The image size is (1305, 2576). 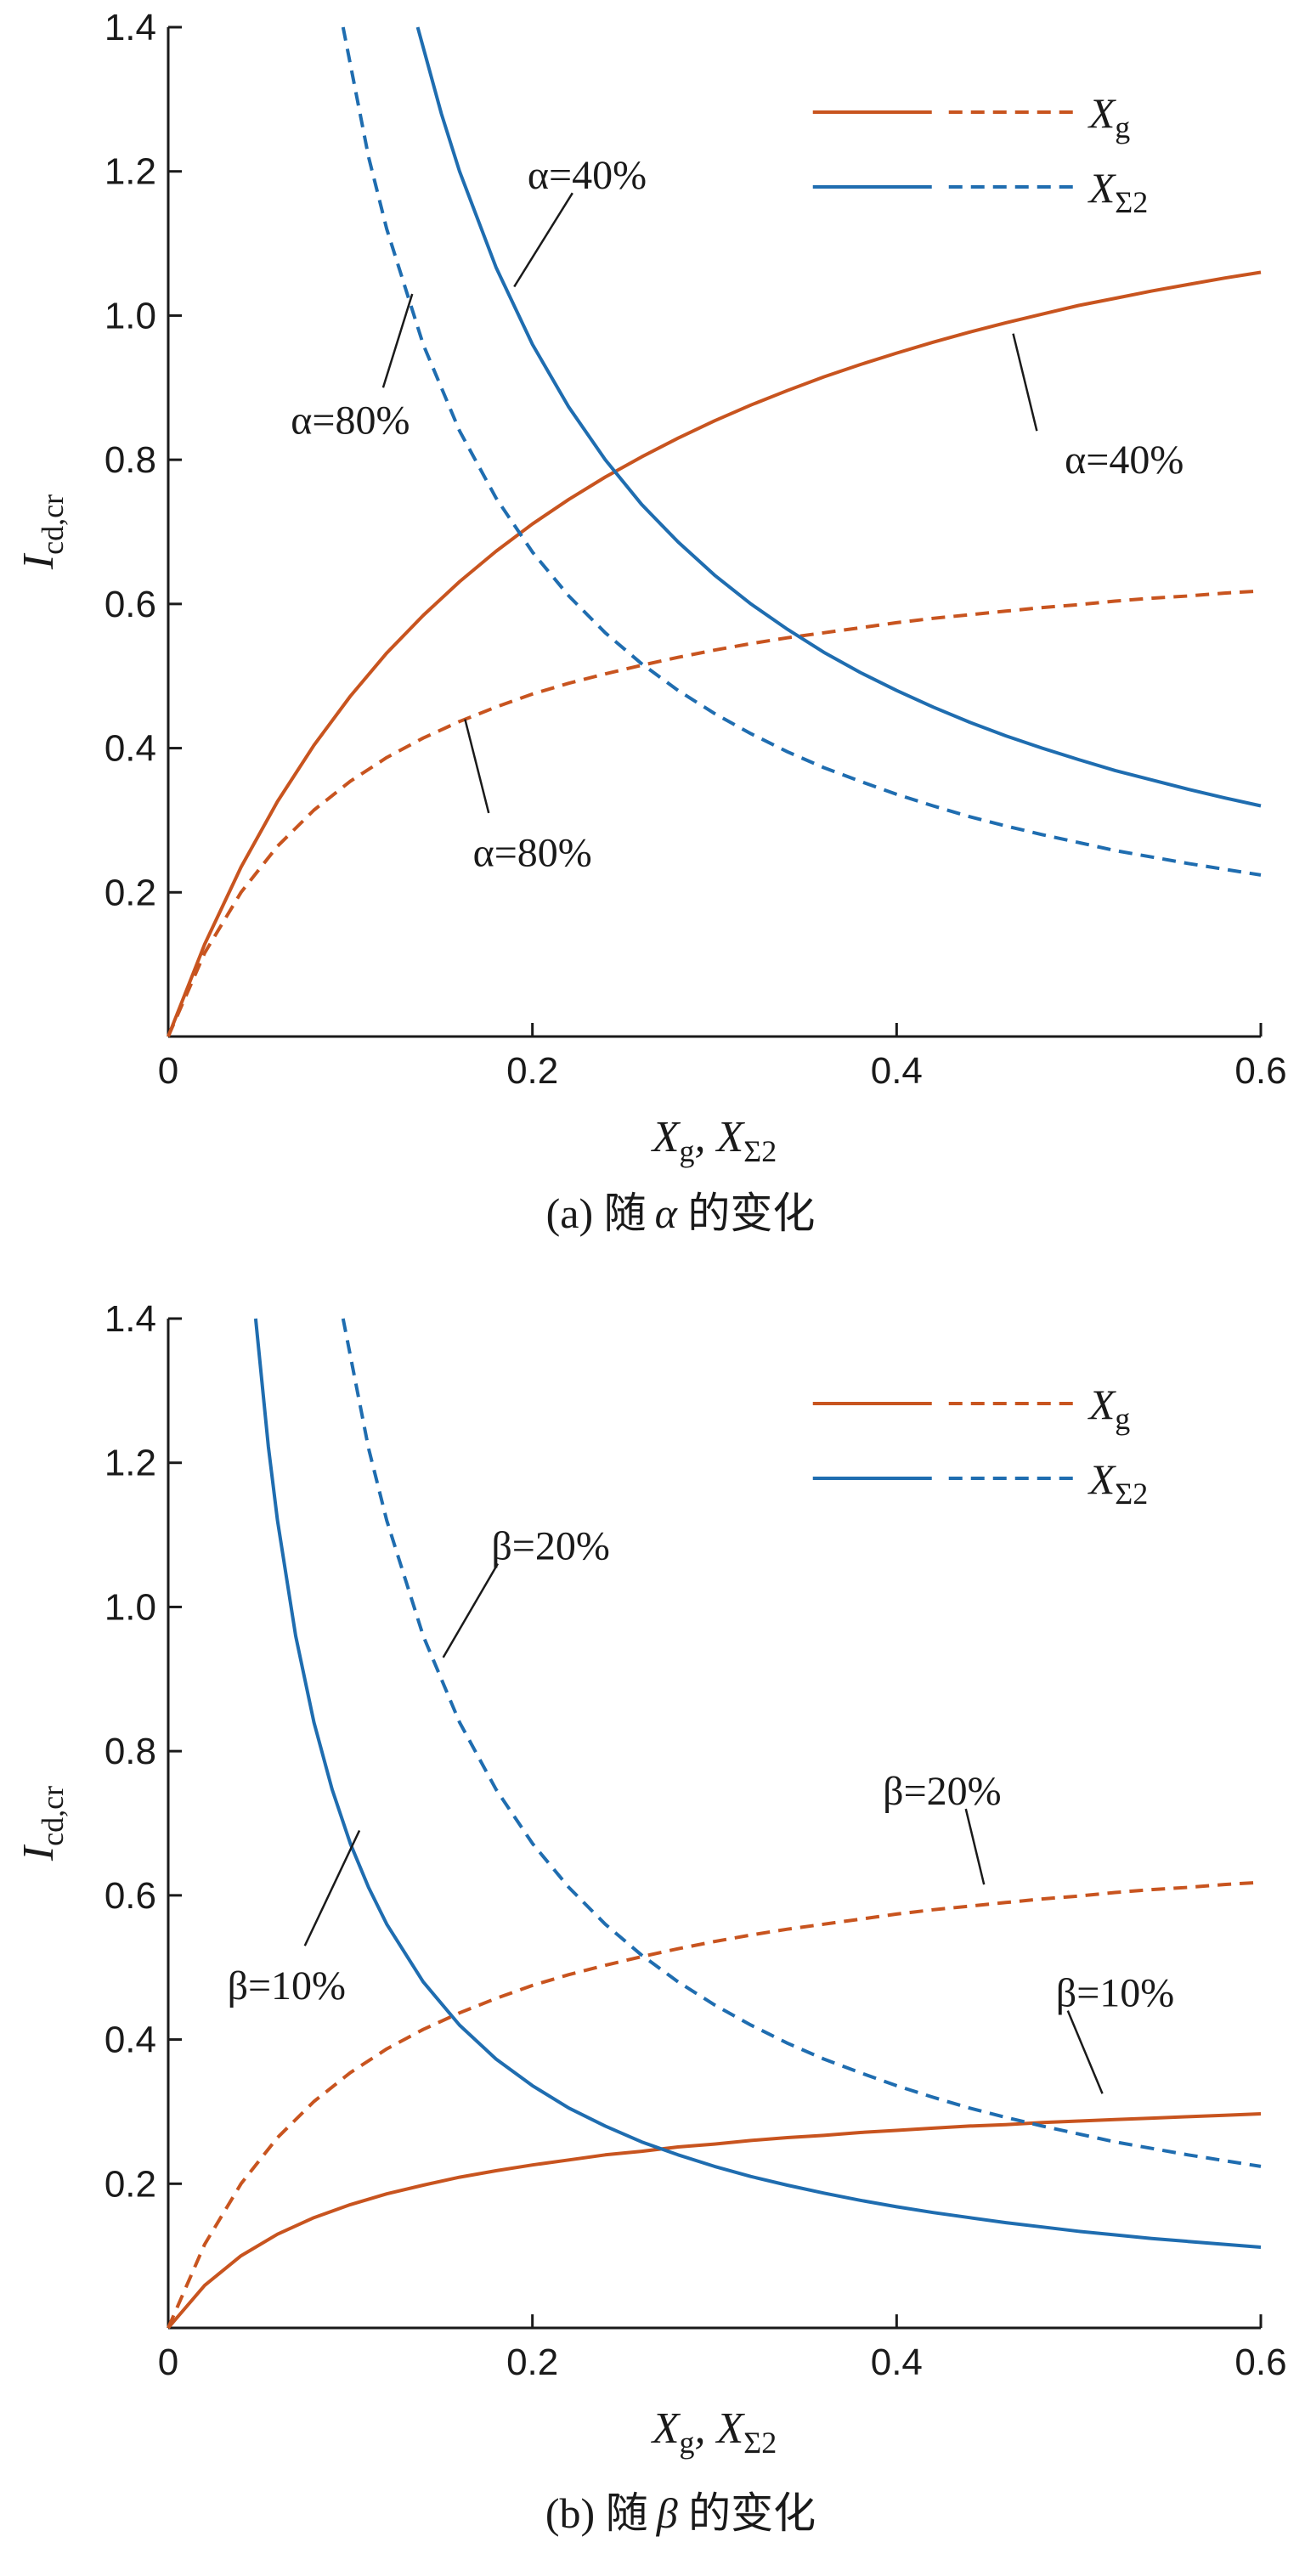 What do you see at coordinates (667, 2513) in the screenshot?
I see `caption-symbol: β` at bounding box center [667, 2513].